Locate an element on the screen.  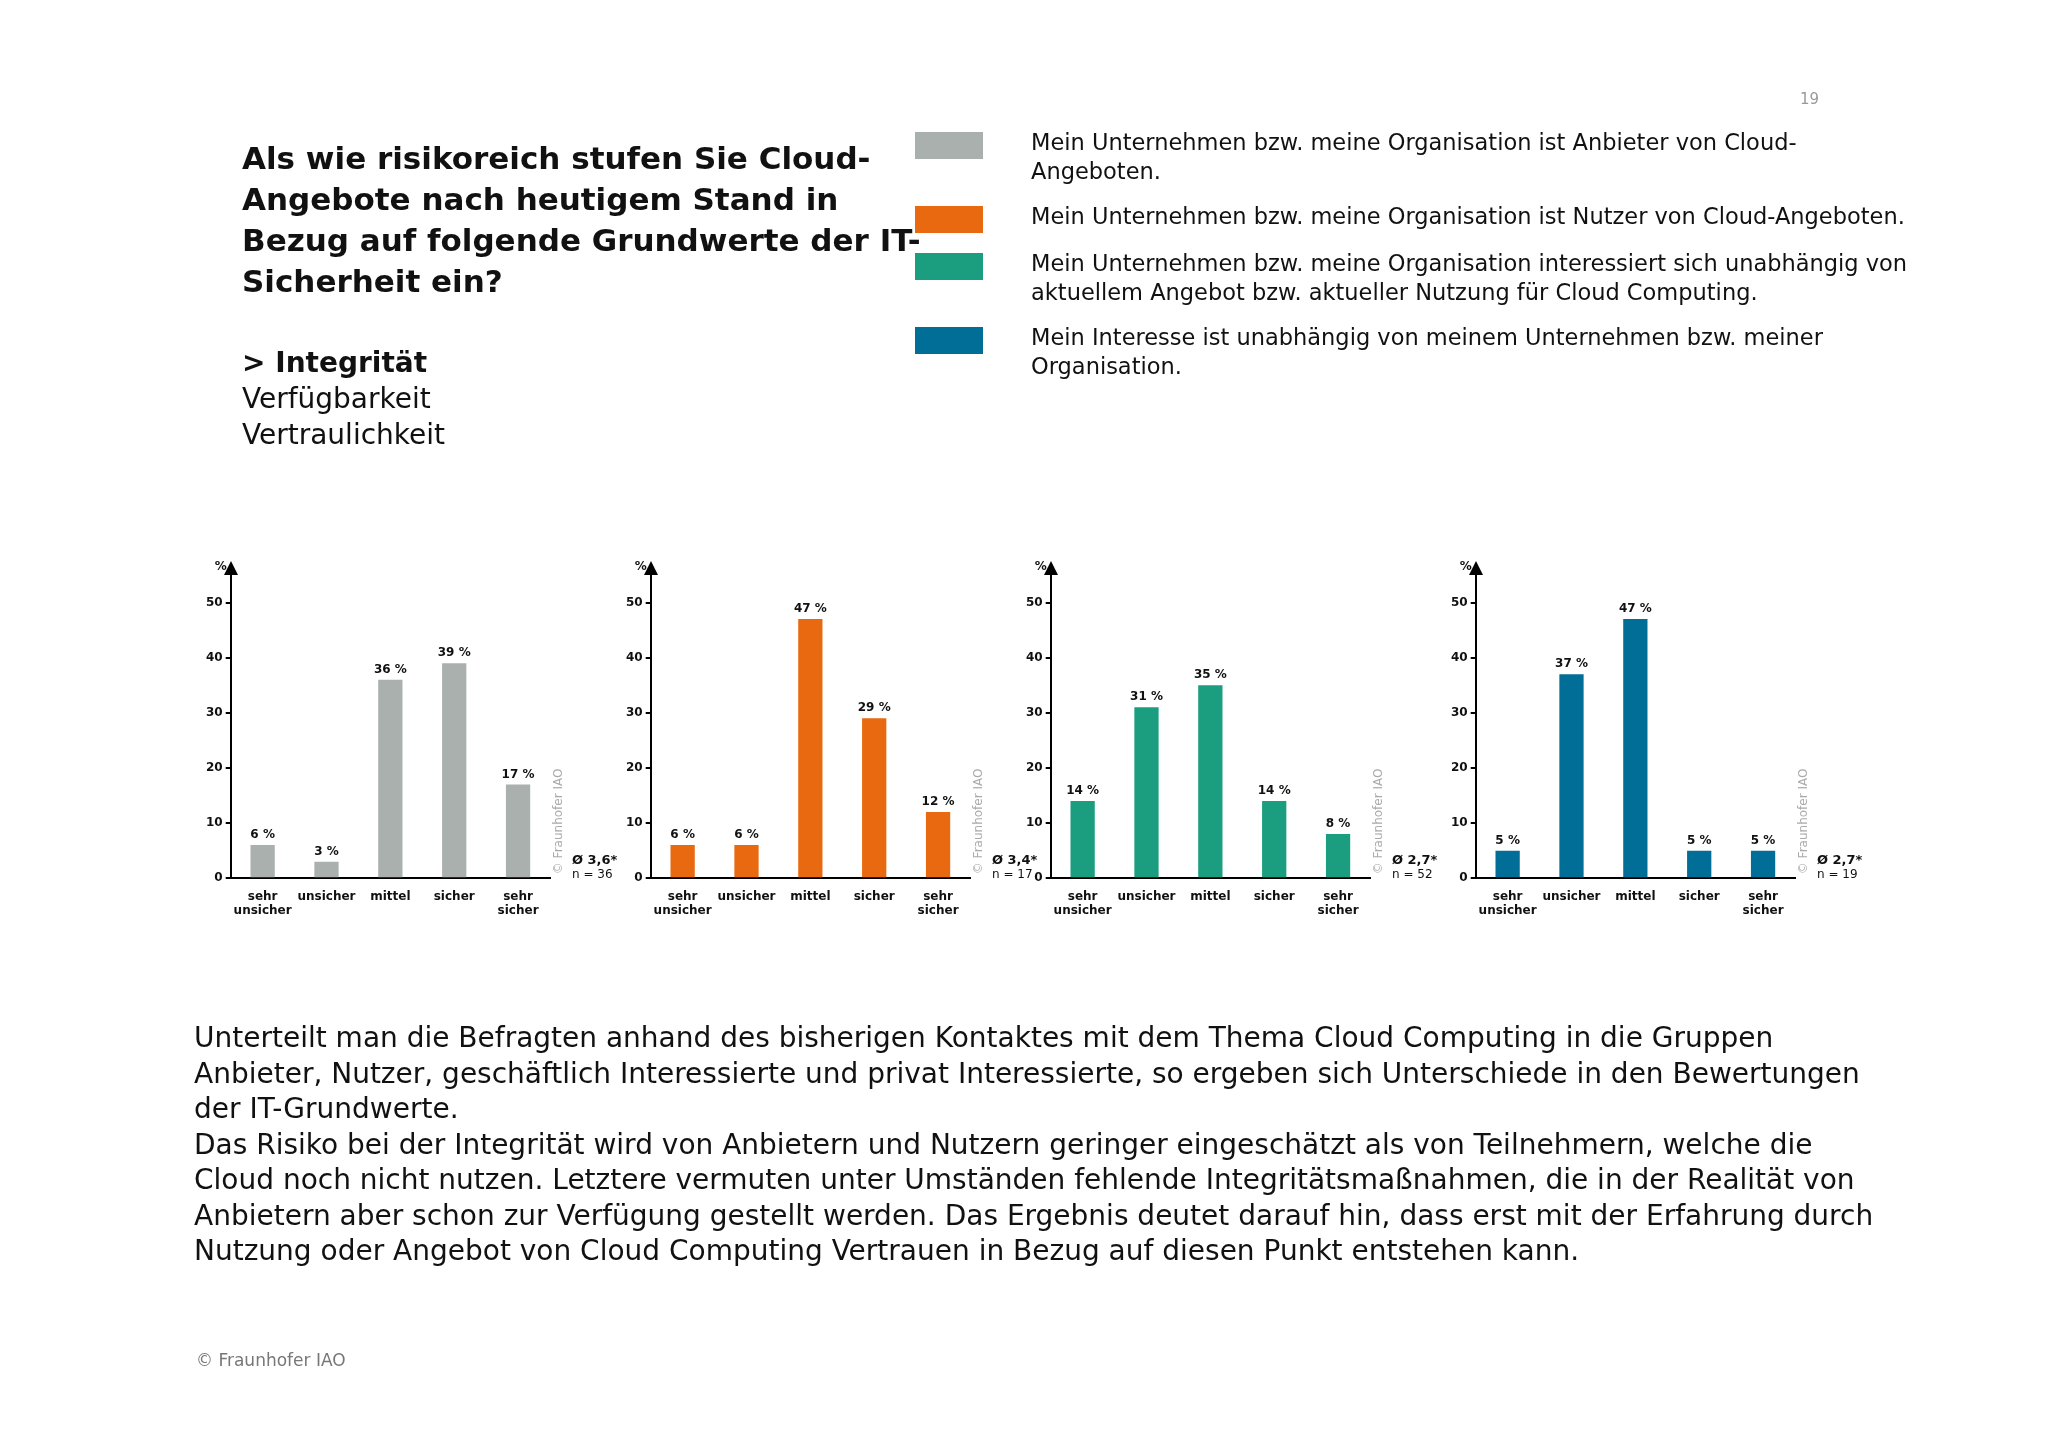
data-label: 3 % is located at coordinates (326, 850).